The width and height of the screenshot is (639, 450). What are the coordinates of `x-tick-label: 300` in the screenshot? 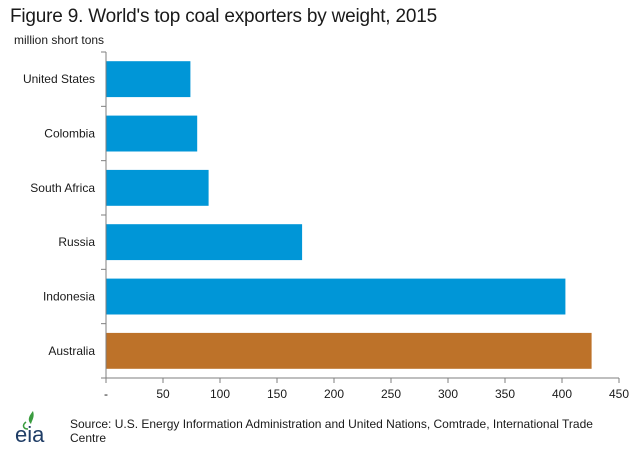 It's located at (448, 394).